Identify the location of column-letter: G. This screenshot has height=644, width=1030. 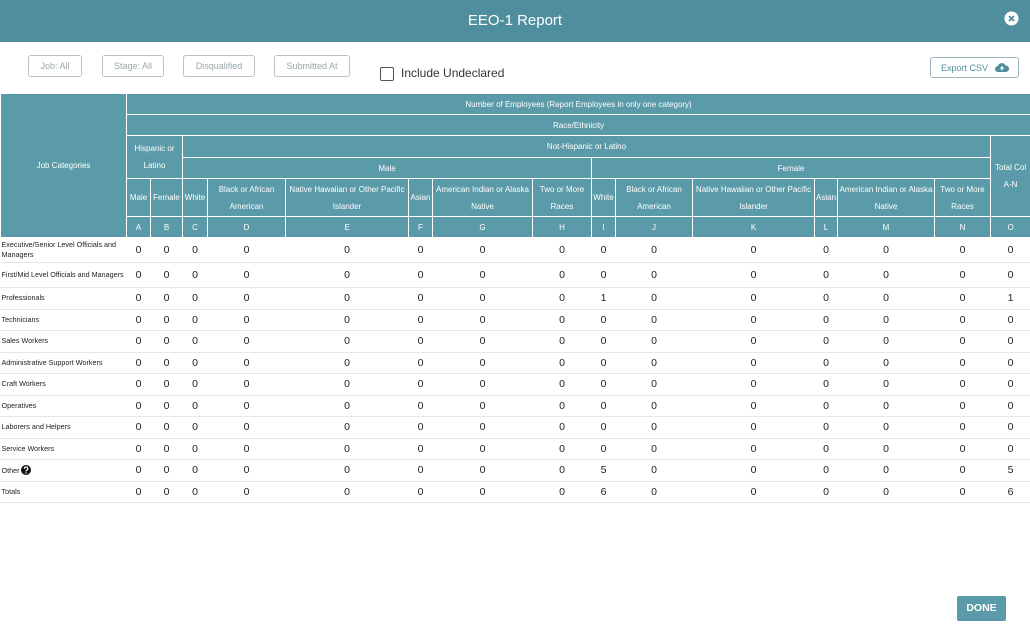
(482, 227).